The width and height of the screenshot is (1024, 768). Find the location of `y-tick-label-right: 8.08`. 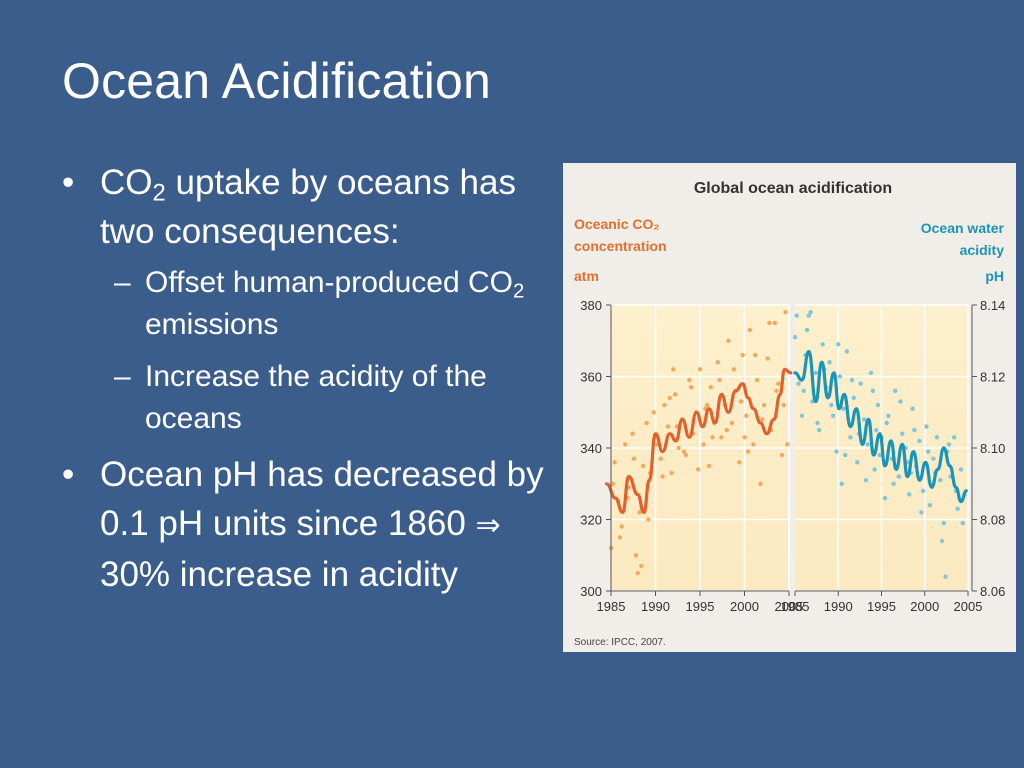

y-tick-label-right: 8.08 is located at coordinates (992, 520).